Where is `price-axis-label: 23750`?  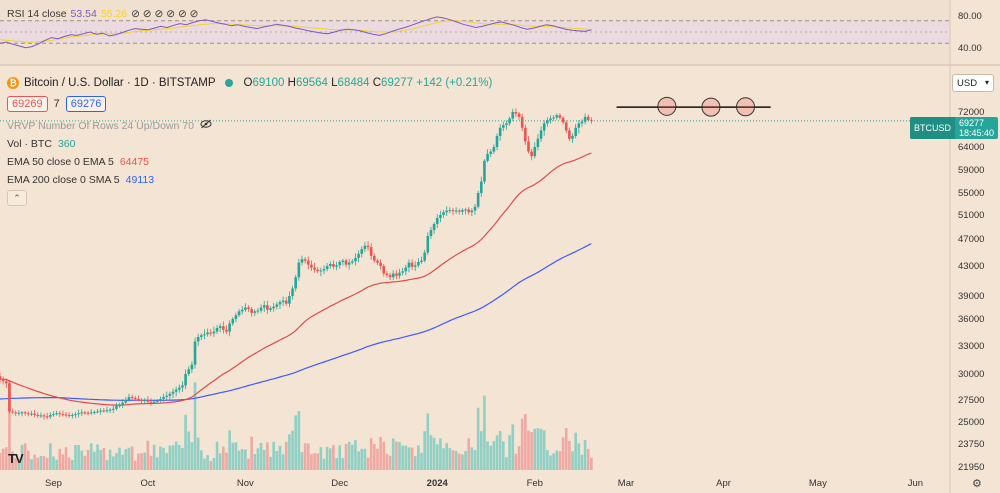
price-axis-label: 23750 is located at coordinates (971, 444).